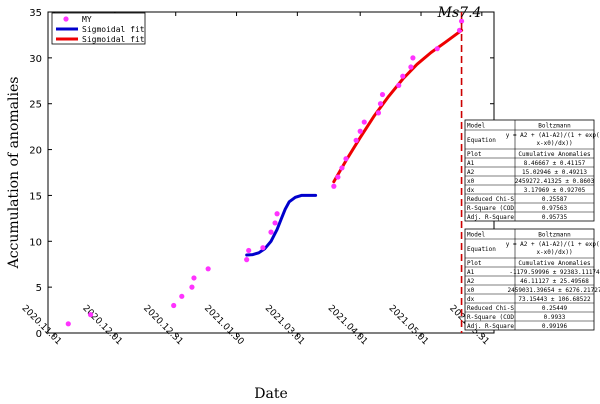  I want to click on x-tick-label: 2020.12.01, so click(102, 326).